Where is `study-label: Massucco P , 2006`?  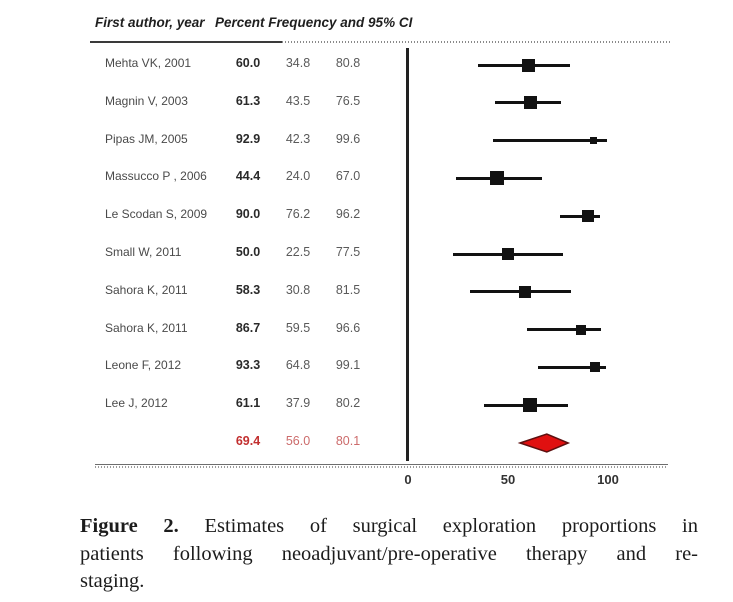
study-label: Massucco P , 2006 is located at coordinates (156, 176).